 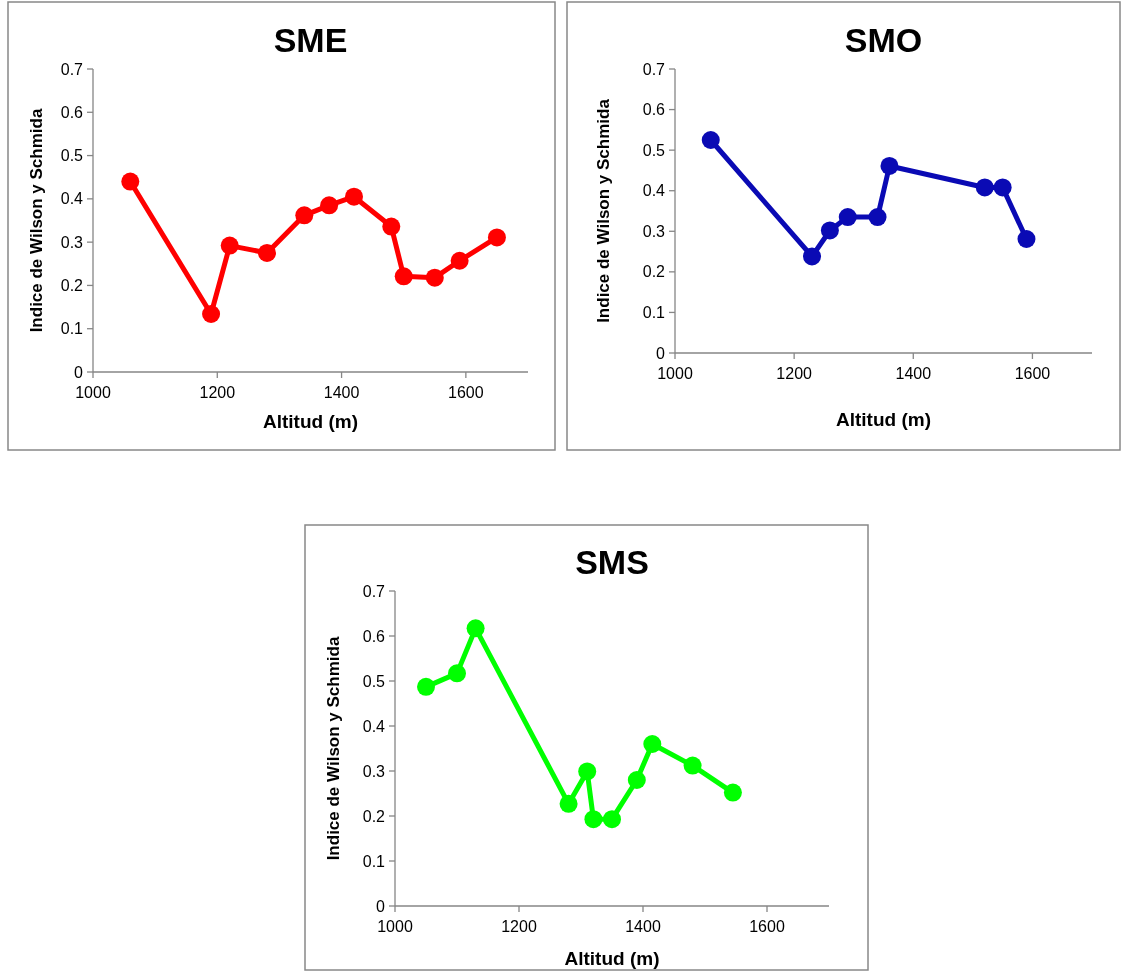 I want to click on chart-title: SMS, so click(x=612, y=561).